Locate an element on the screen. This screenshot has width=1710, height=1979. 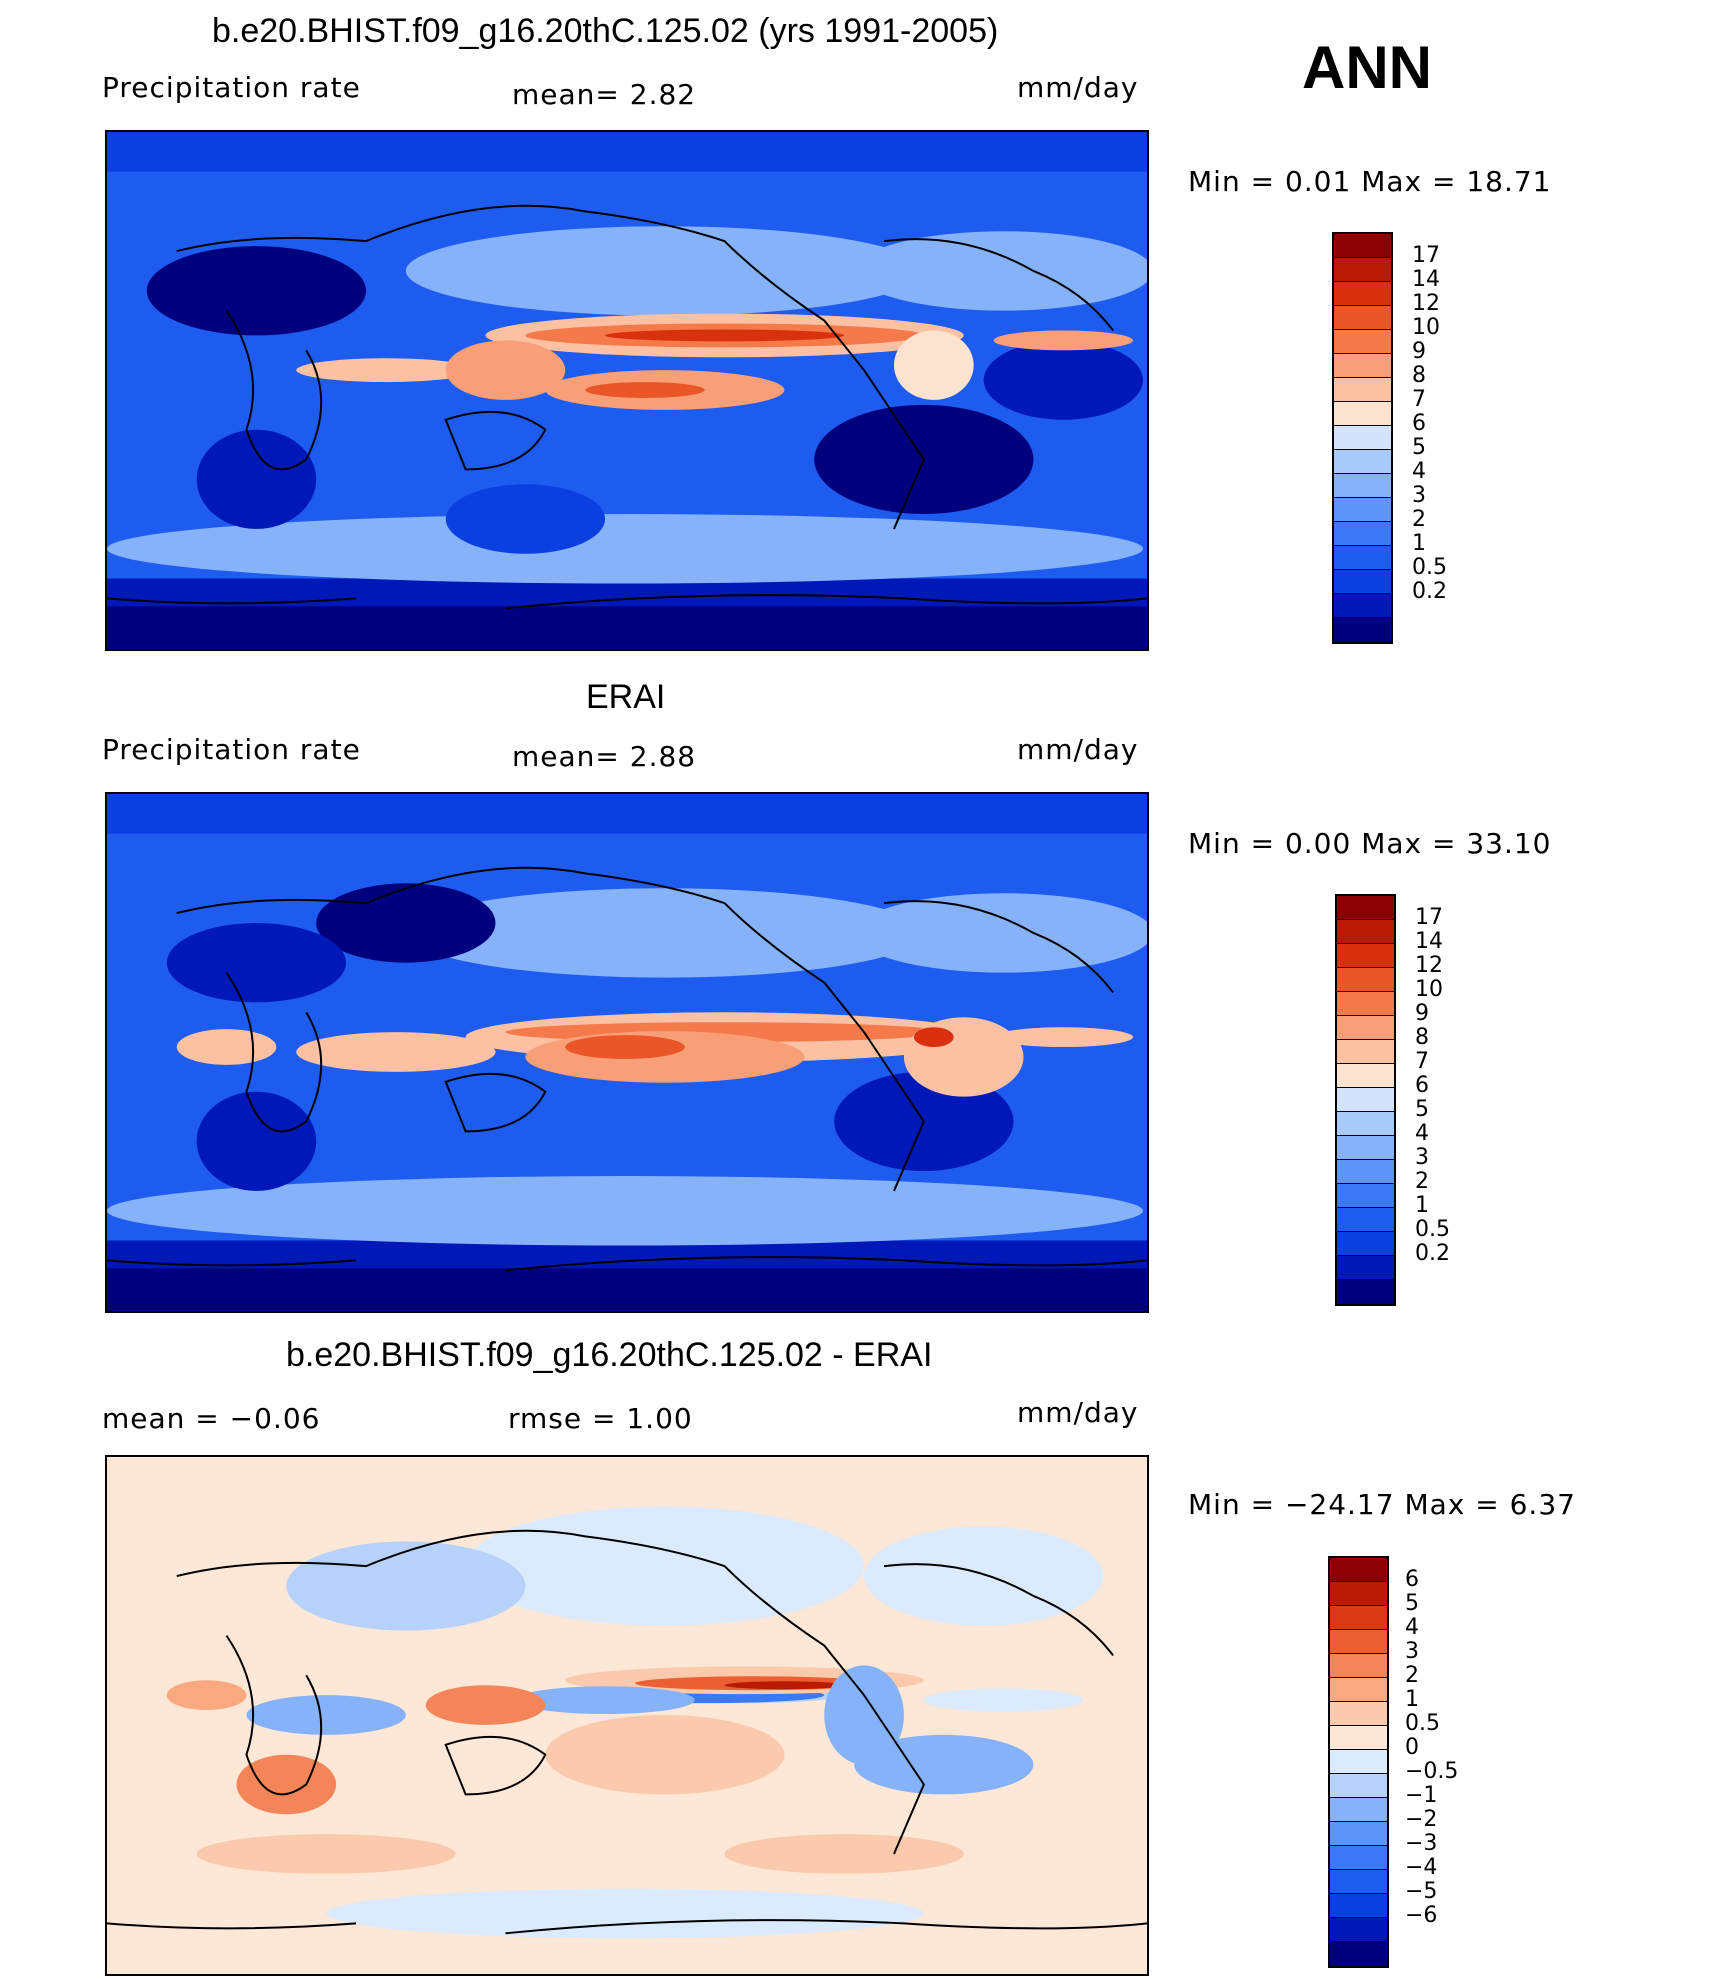
panel2-min-max: Min = 0.00 Max = 33.10 is located at coordinates (1370, 843).